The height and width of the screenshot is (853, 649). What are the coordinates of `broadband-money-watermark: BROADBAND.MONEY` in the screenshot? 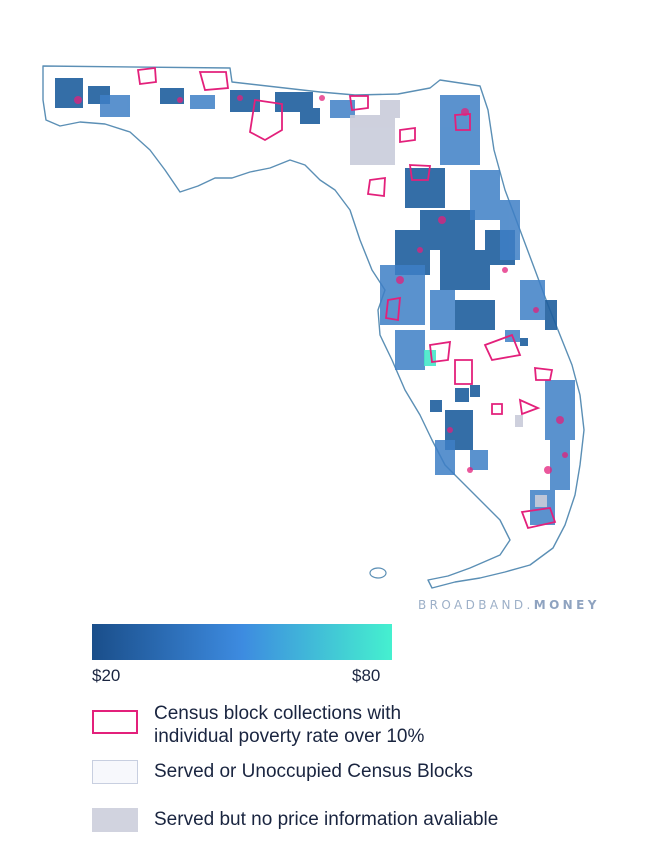 It's located at (509, 605).